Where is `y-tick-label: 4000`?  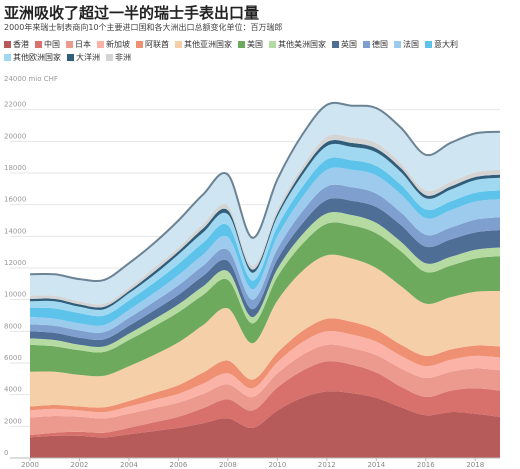 y-tick-label: 4000 is located at coordinates (13, 390).